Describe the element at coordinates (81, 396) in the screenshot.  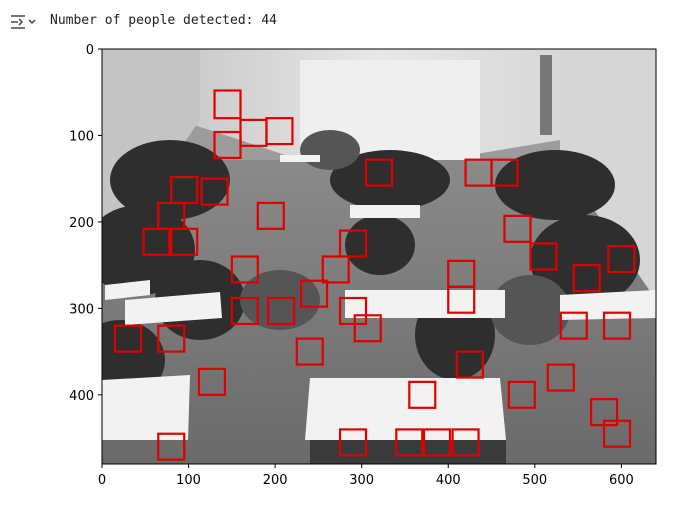
I see `y-tick-label: 400` at that location.